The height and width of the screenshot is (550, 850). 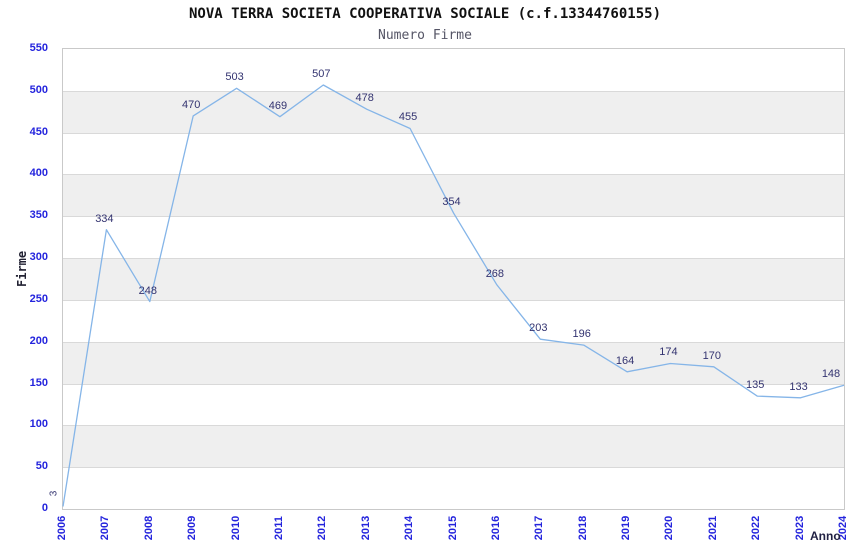 I want to click on data-point-label: 248, so click(x=147, y=290).